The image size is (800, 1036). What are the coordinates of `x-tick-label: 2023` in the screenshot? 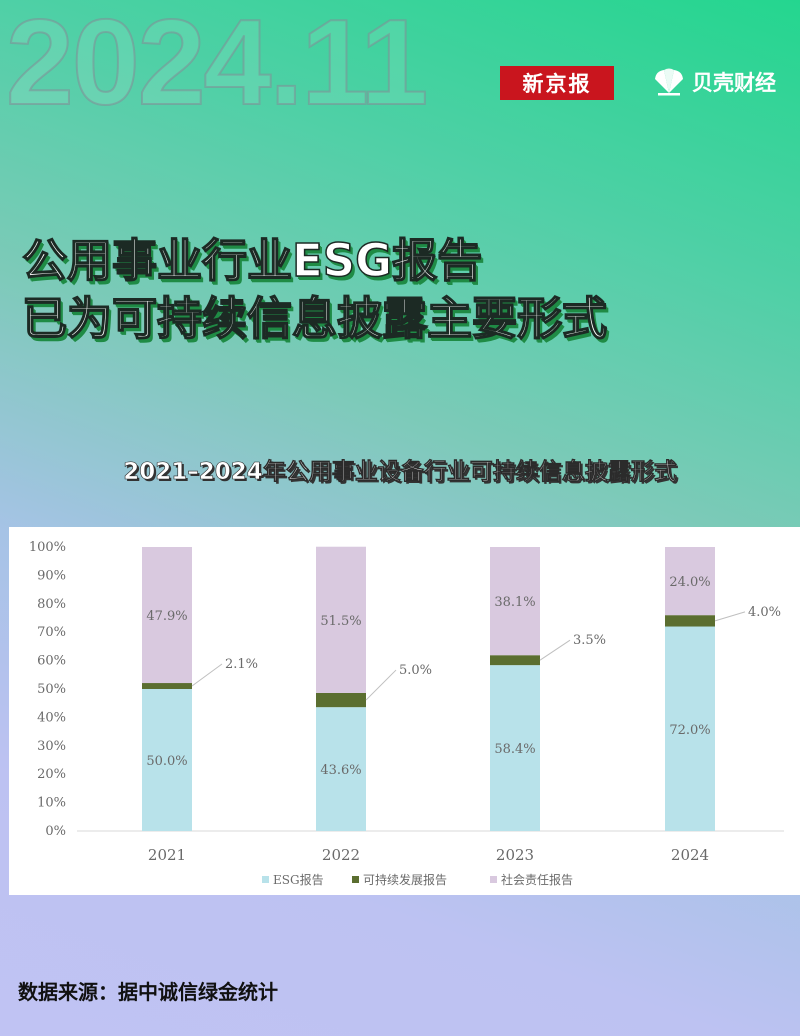 It's located at (515, 855).